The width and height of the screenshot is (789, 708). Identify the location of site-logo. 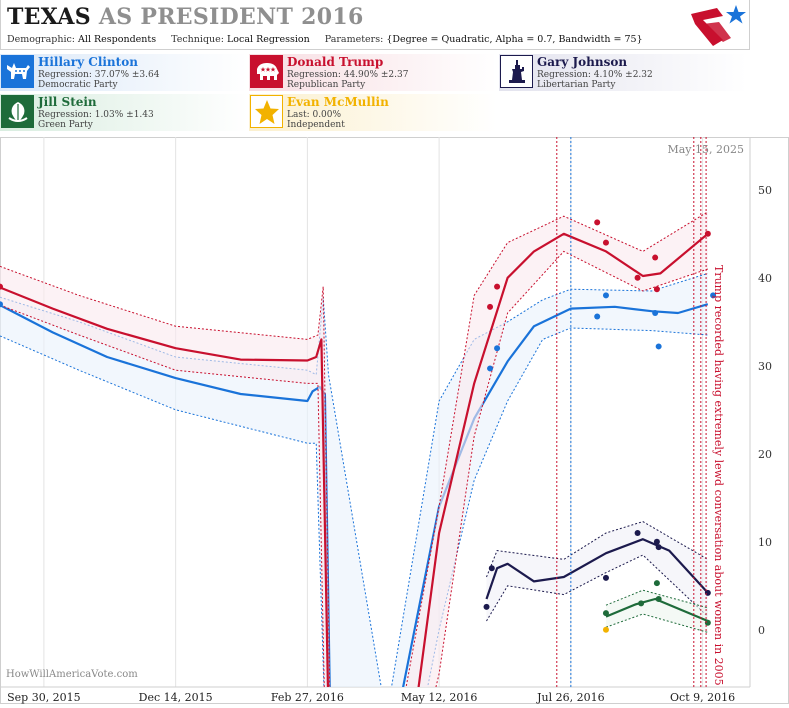
(718, 25).